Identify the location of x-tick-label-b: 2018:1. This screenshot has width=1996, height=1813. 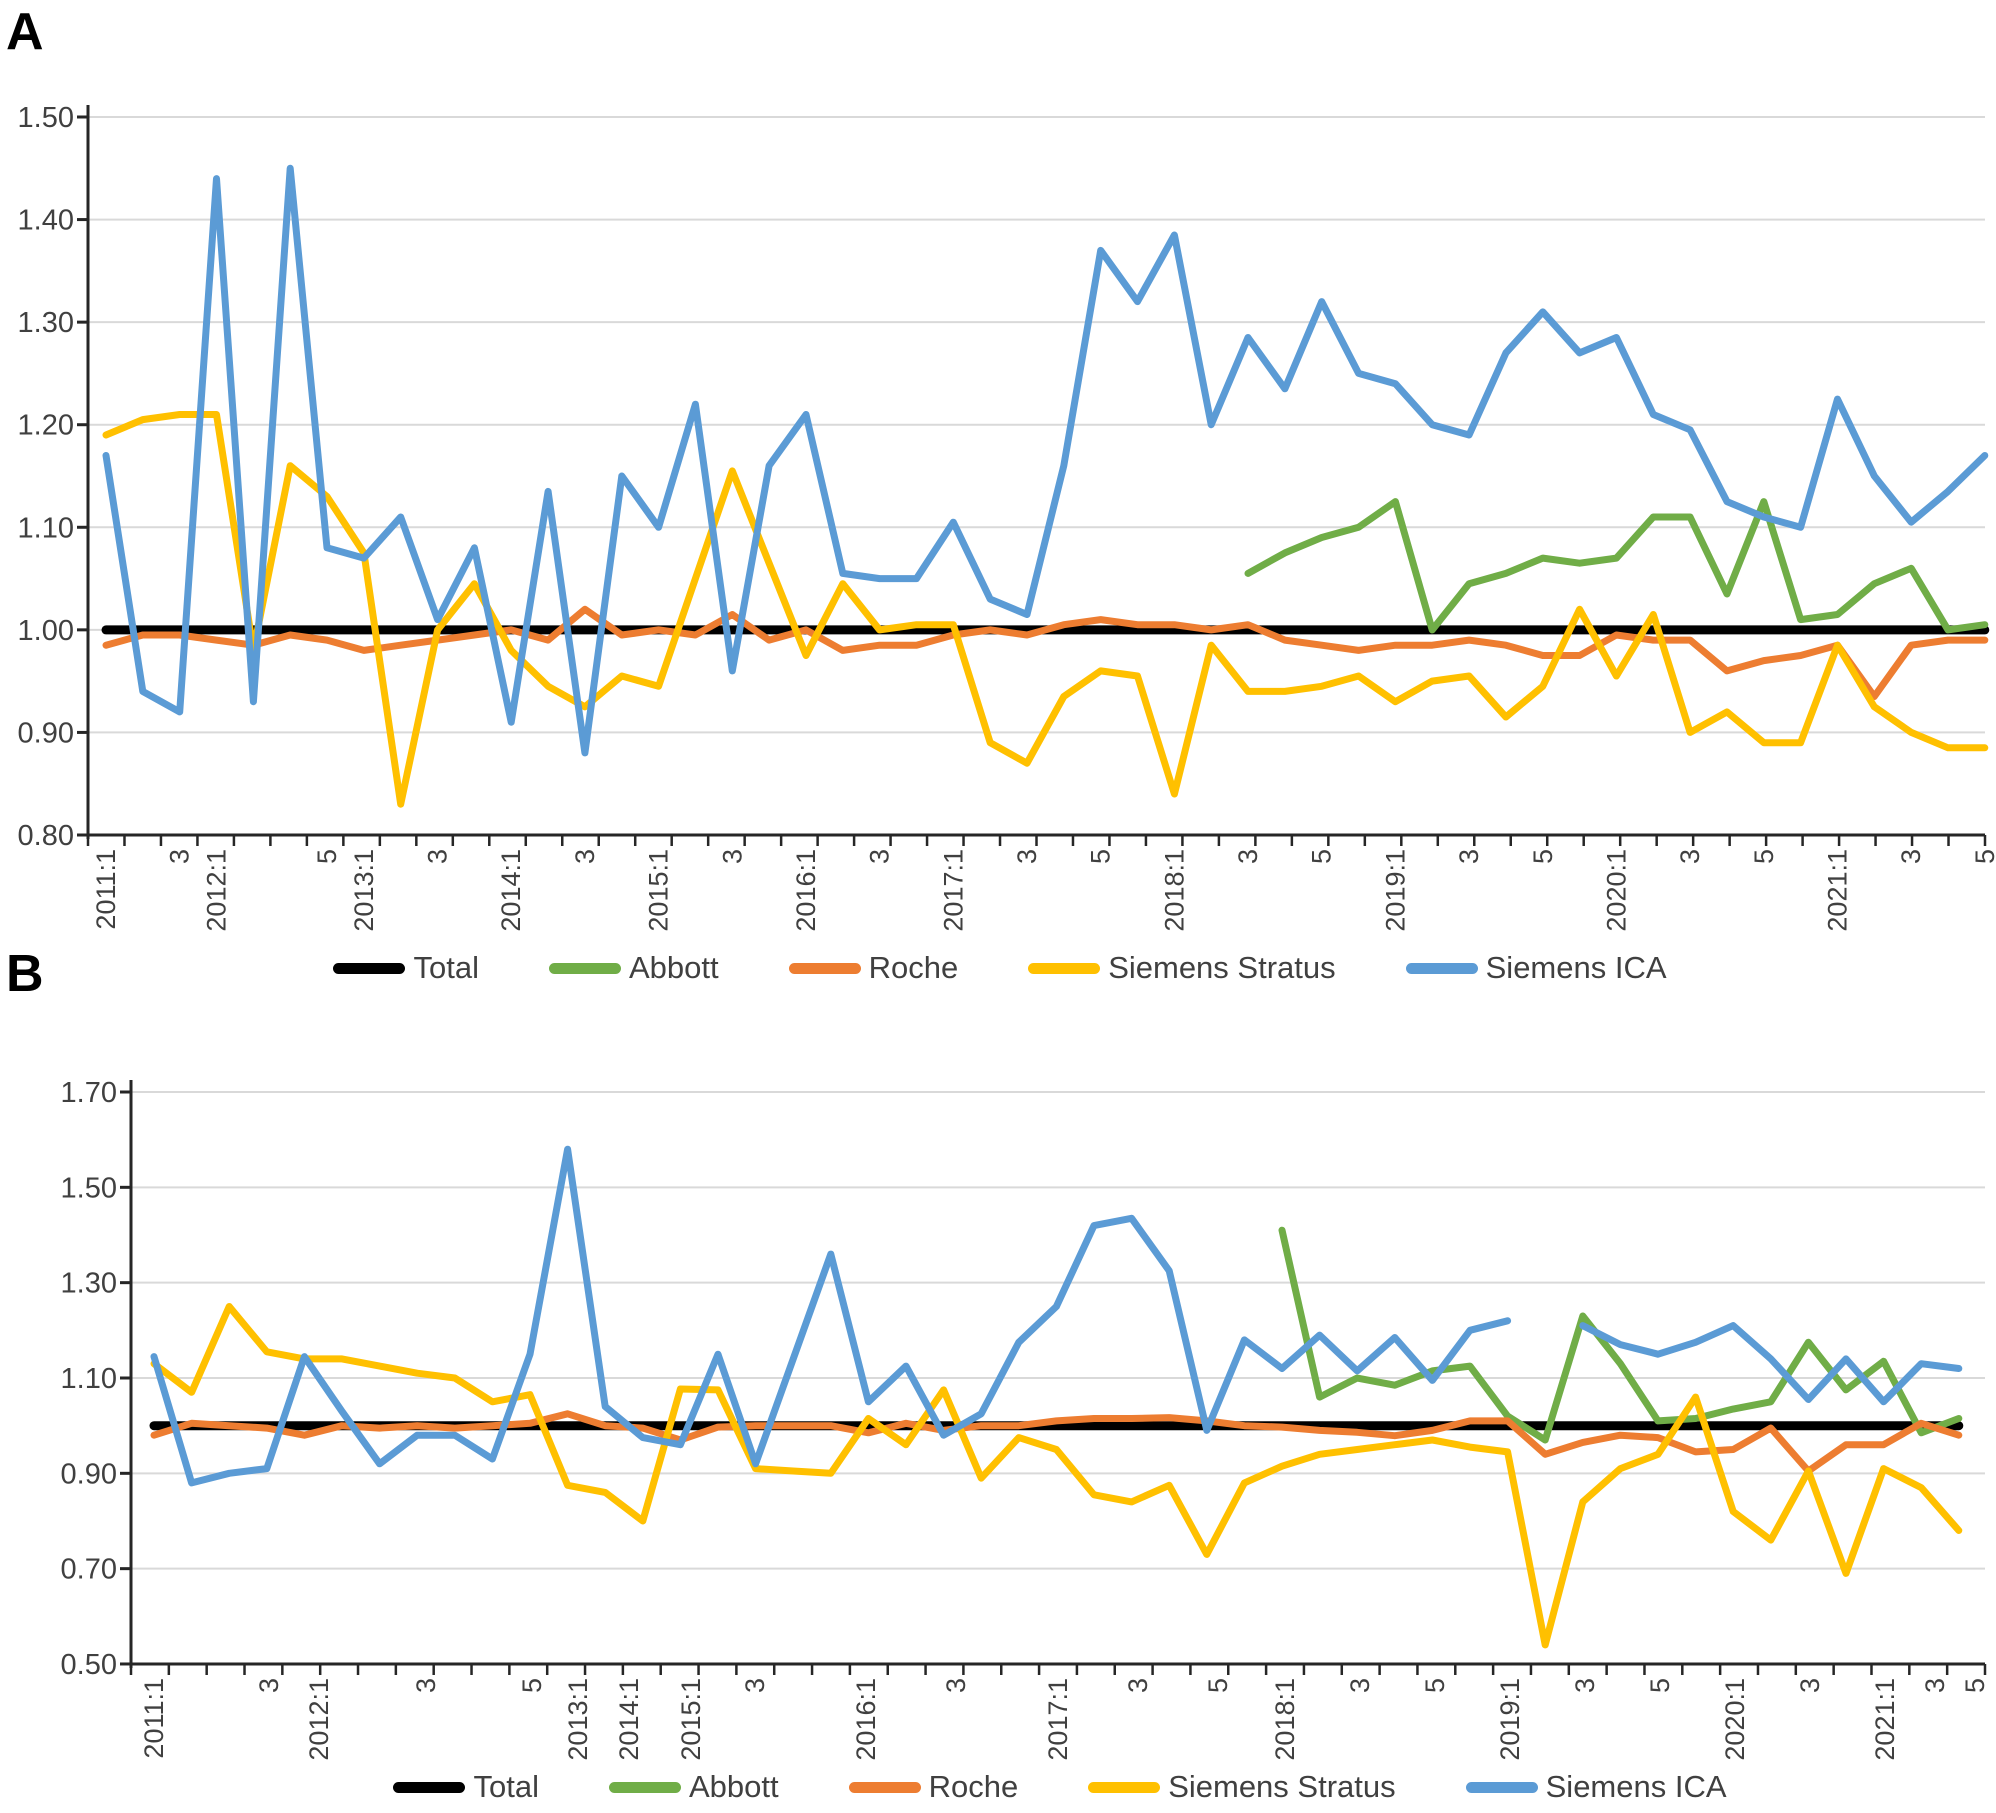
(1285, 1719).